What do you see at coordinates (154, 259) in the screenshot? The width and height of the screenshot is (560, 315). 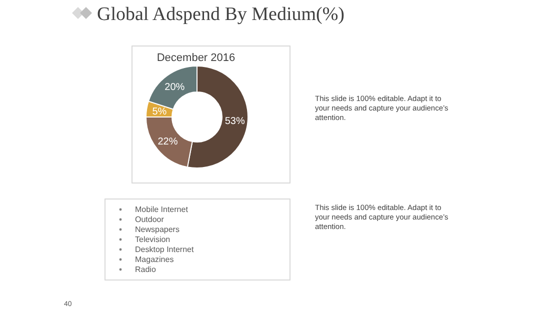 I see `text: Magazines` at bounding box center [154, 259].